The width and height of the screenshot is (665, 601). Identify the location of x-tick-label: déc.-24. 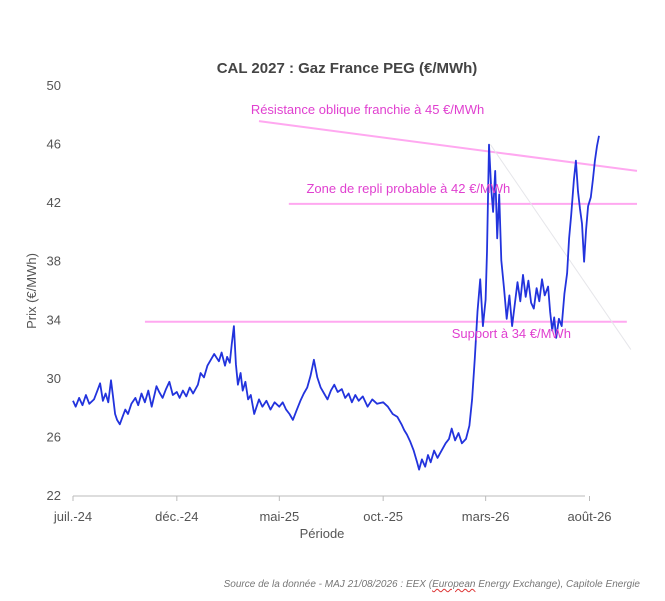
(176, 516).